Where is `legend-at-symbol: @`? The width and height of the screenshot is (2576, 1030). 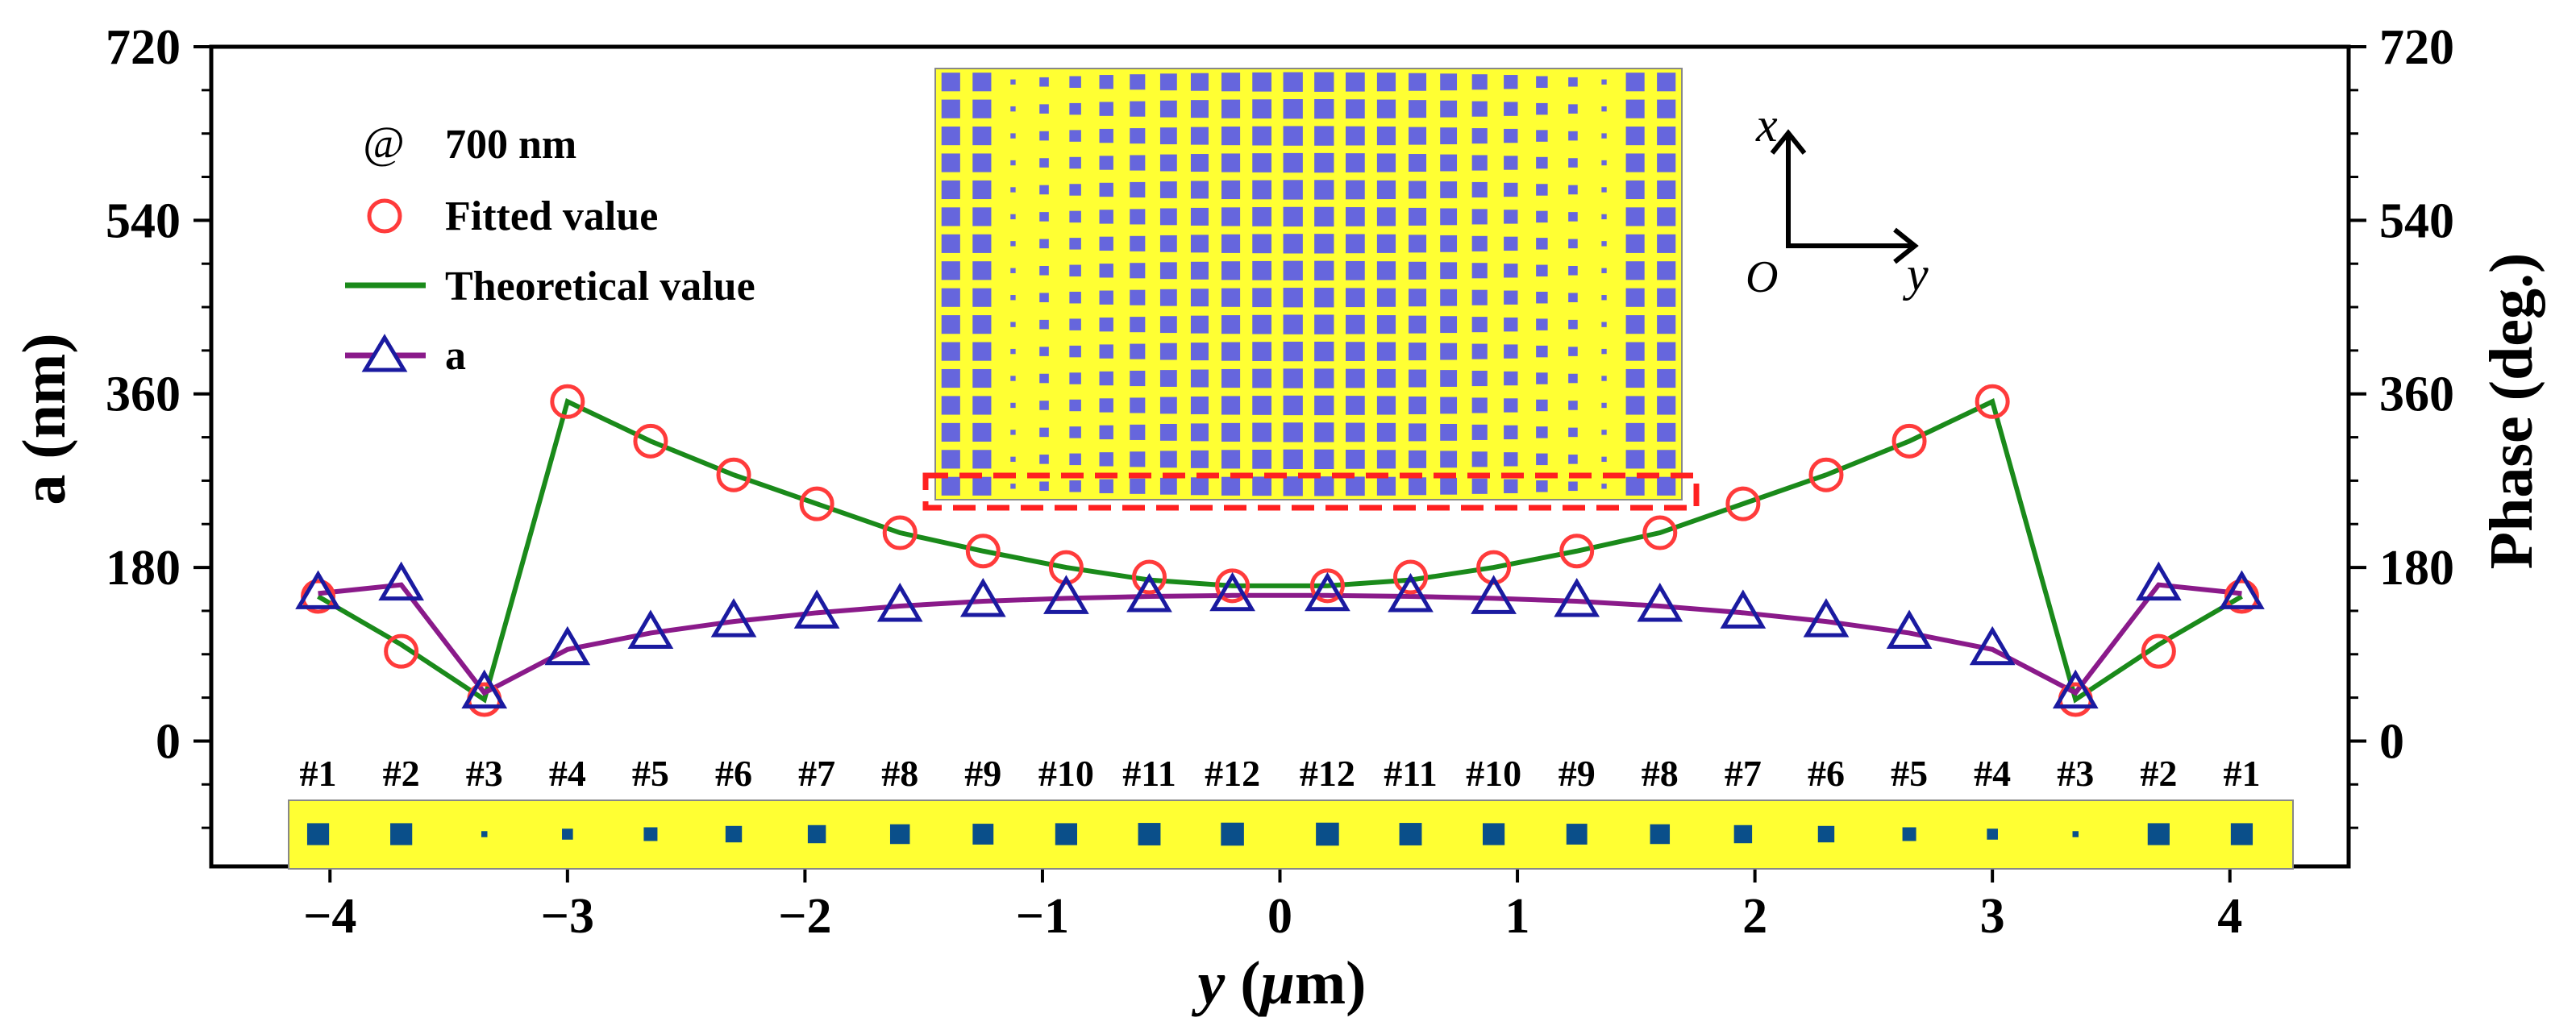 legend-at-symbol: @ is located at coordinates (384, 143).